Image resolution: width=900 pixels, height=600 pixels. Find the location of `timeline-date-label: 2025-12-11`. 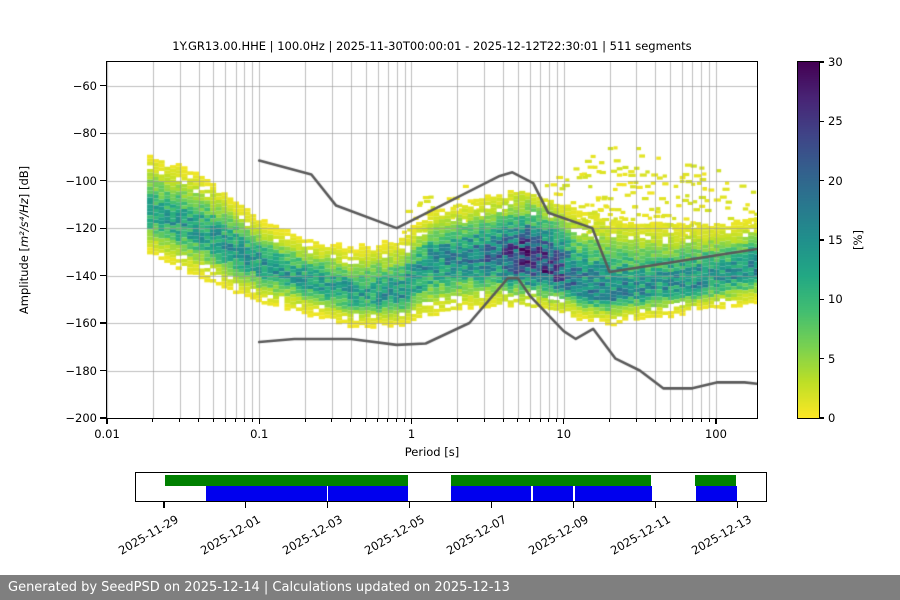

timeline-date-label: 2025-12-11 is located at coordinates (640, 535).